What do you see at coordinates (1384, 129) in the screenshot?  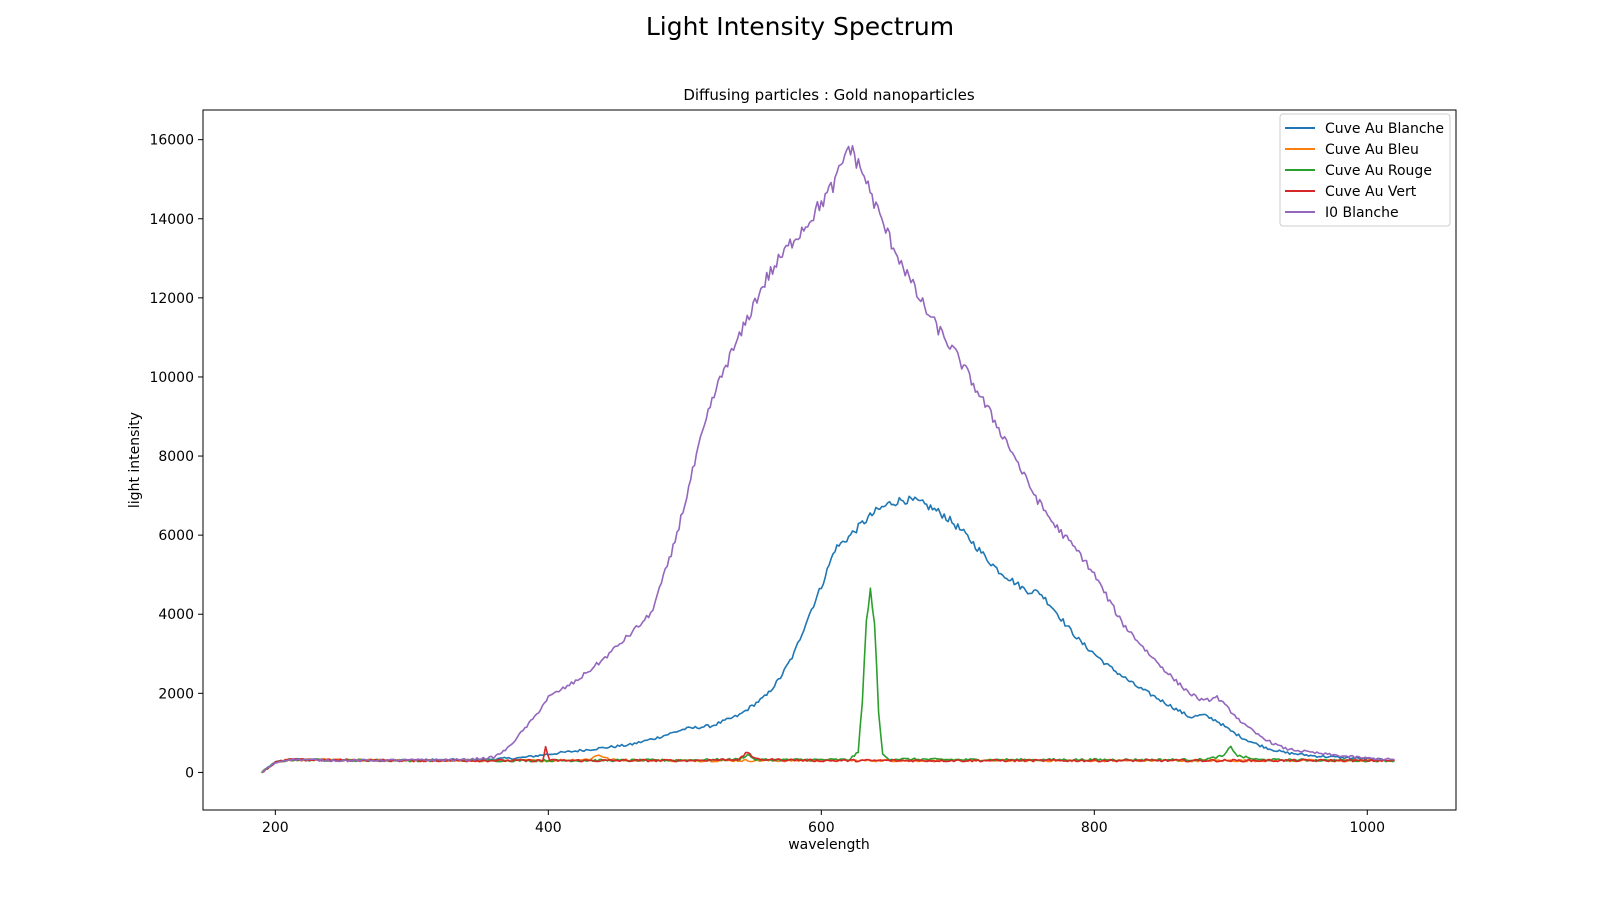 I see `legend-entry: Cuve Au Blanche` at bounding box center [1384, 129].